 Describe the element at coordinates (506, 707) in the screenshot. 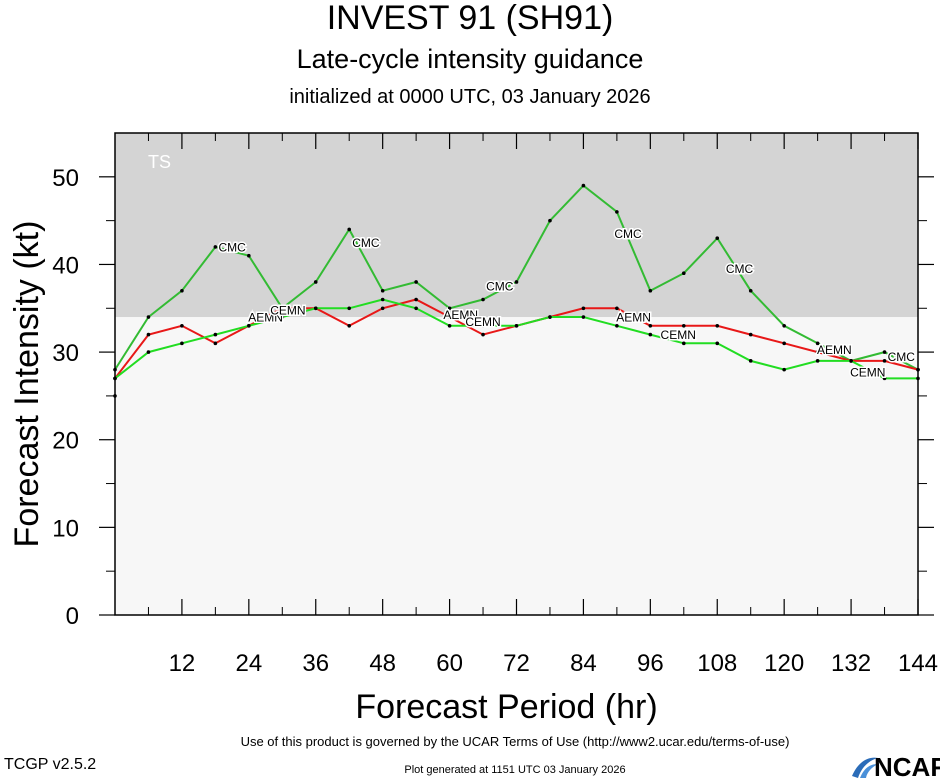

I see `x-axis-title: Forecast Period (hr)` at that location.